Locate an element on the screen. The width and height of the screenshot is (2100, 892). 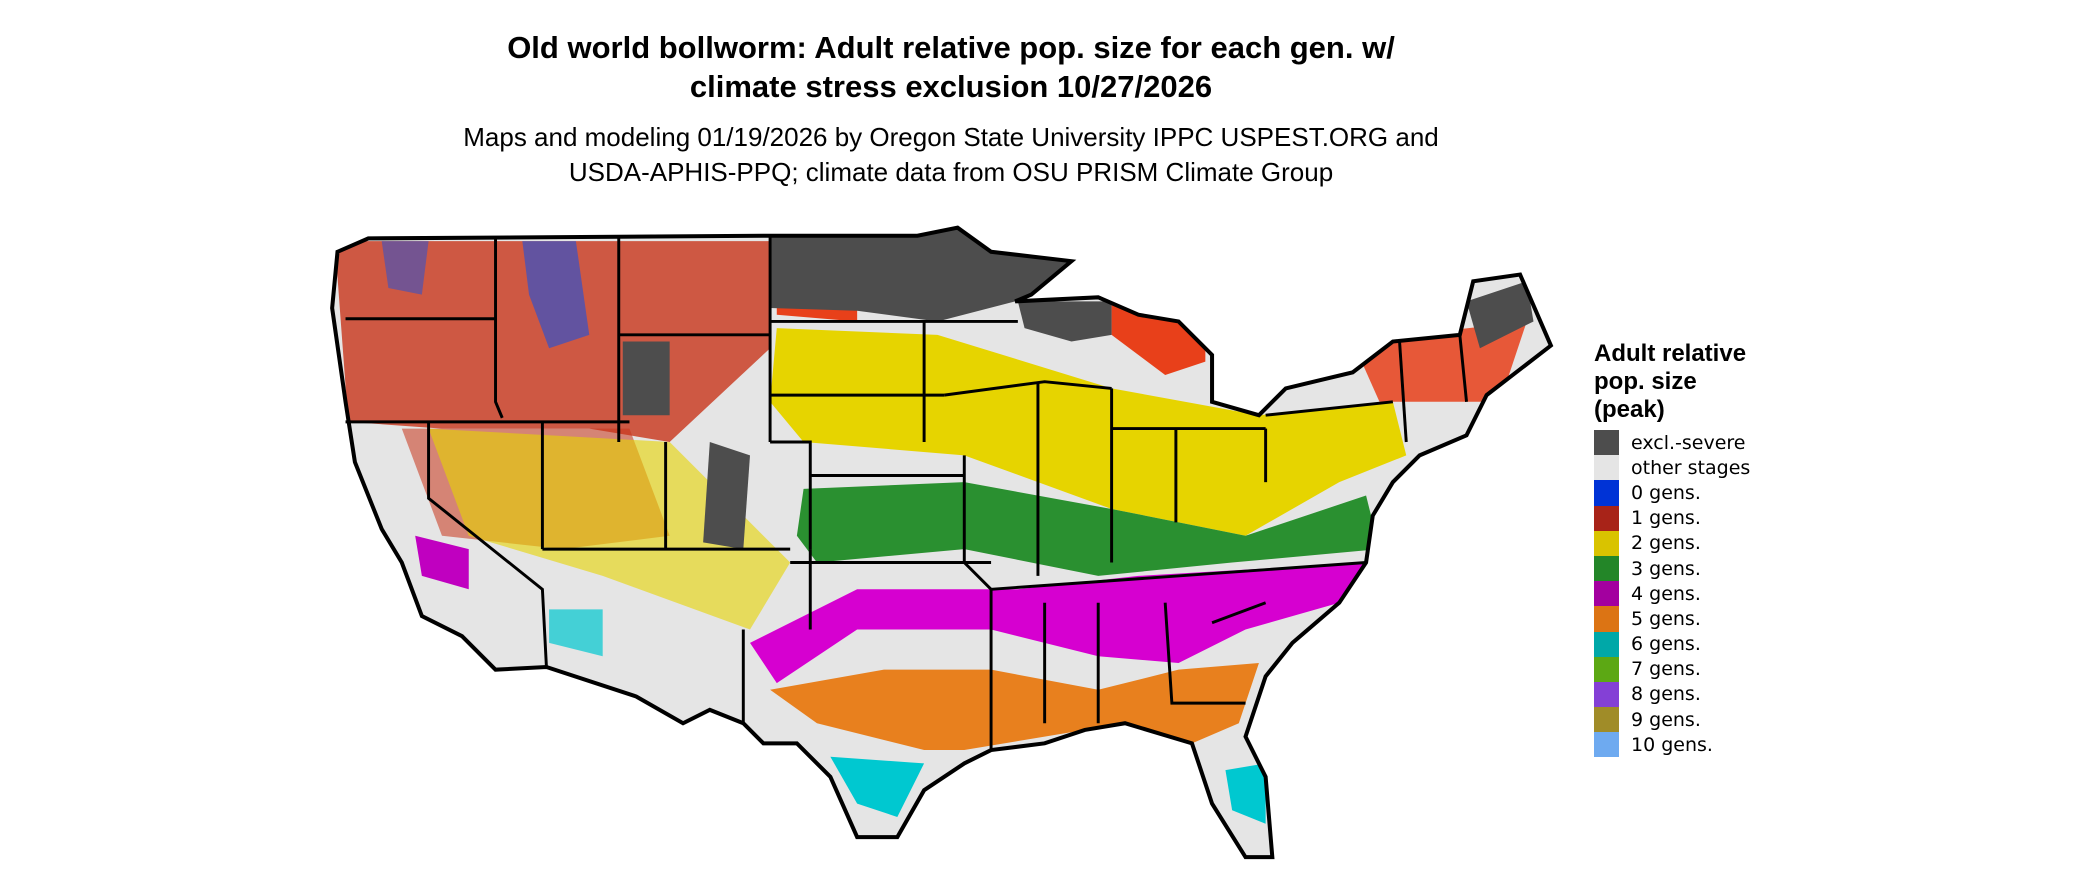
region-6-gen-fl is located at coordinates (1245, 793).